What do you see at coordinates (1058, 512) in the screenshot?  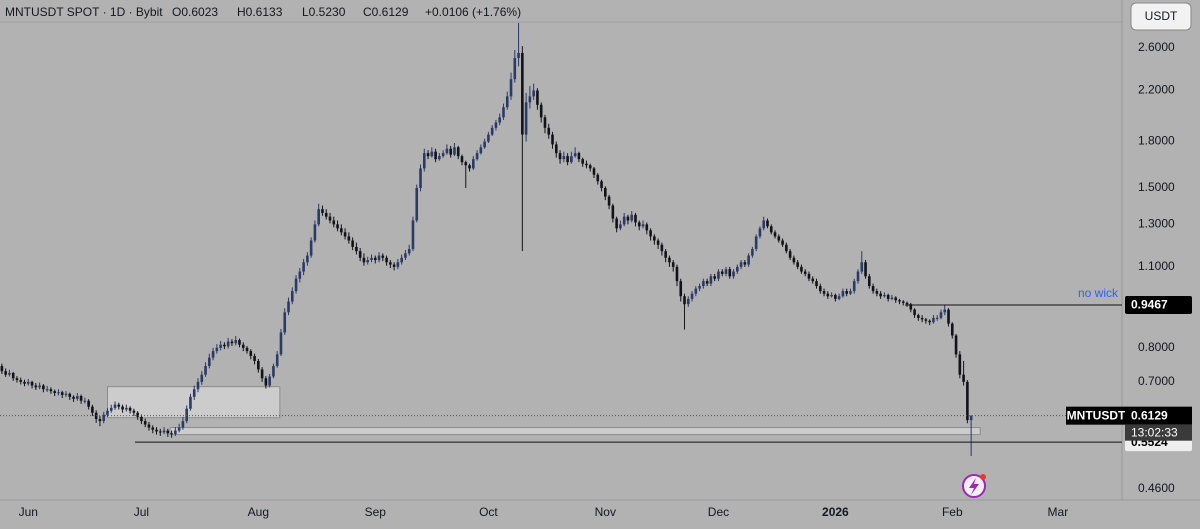 I see `x-tick-label: Mar` at bounding box center [1058, 512].